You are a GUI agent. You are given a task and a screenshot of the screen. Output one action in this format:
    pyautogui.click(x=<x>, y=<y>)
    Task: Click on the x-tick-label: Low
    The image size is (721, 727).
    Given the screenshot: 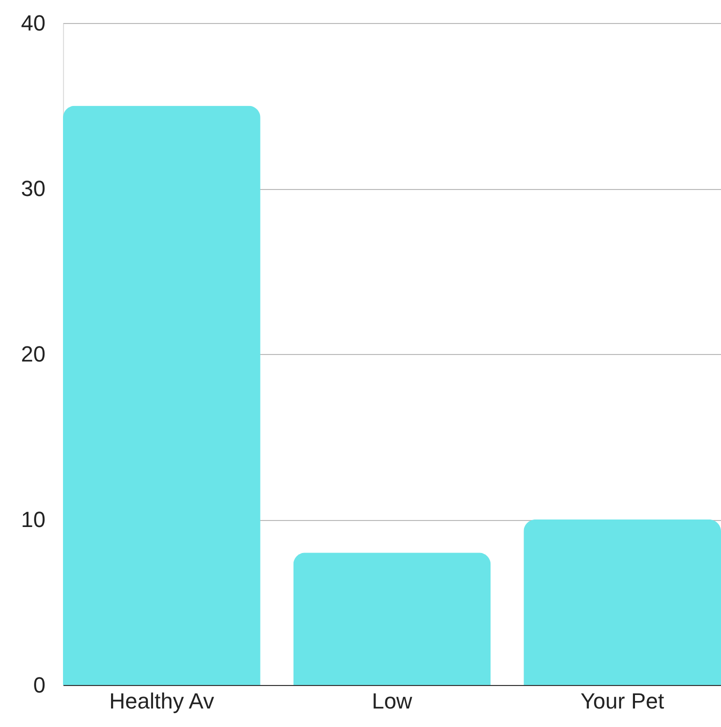 What is the action you would take?
    pyautogui.click(x=392, y=701)
    